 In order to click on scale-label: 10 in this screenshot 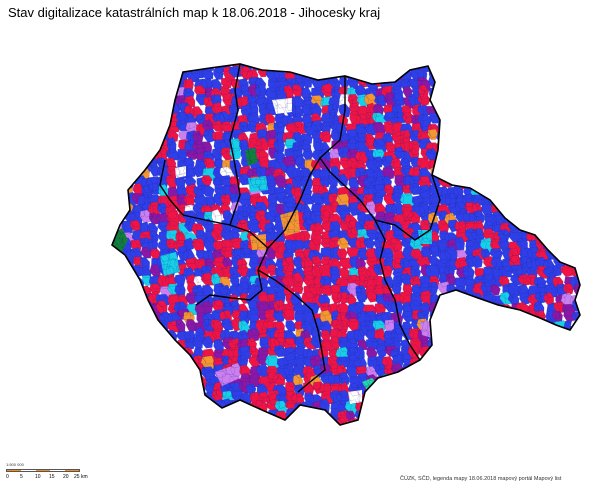, I will do `click(38, 477)`.